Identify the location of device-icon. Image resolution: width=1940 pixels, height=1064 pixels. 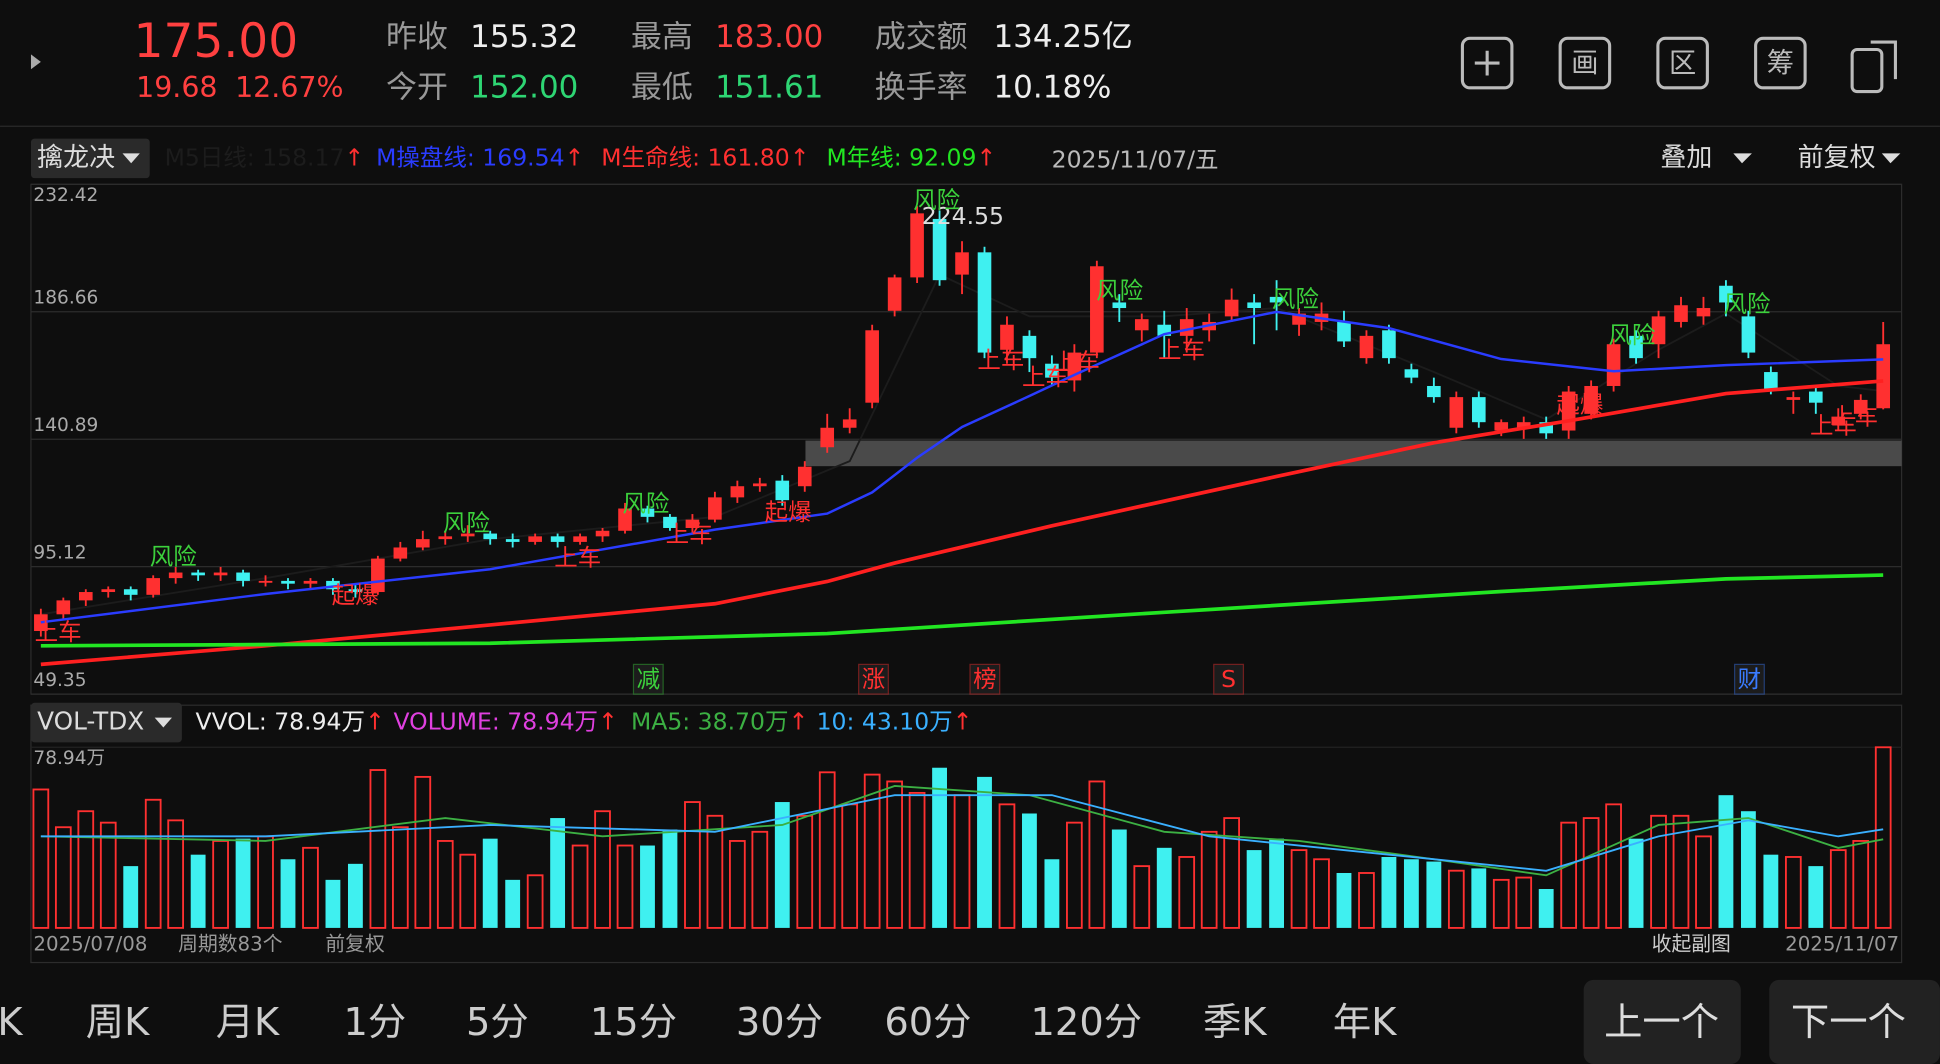
(1867, 70).